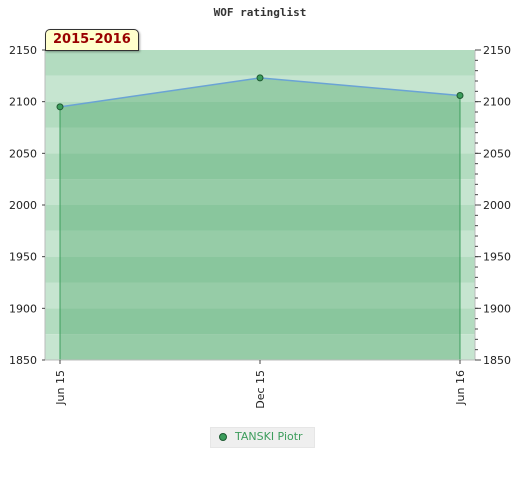 The image size is (520, 480). Describe the element at coordinates (23, 257) in the screenshot. I see `y-tick-label-left: 1950` at that location.